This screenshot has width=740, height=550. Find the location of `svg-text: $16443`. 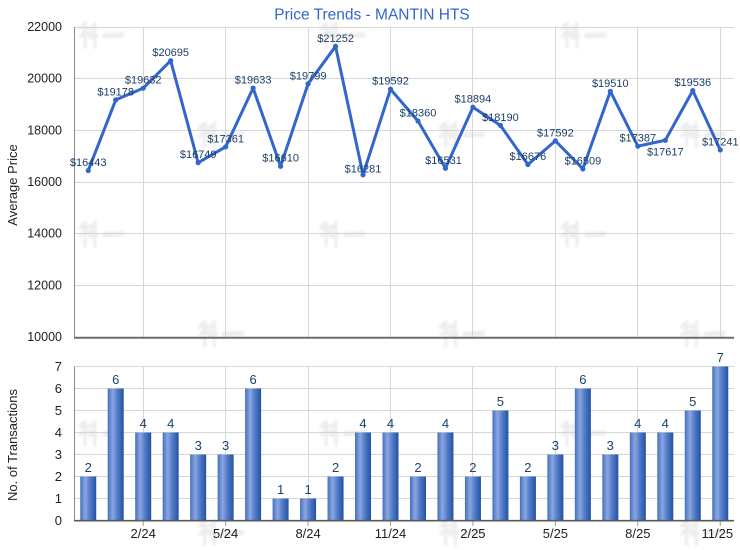

svg-text: $16443 is located at coordinates (88, 163).